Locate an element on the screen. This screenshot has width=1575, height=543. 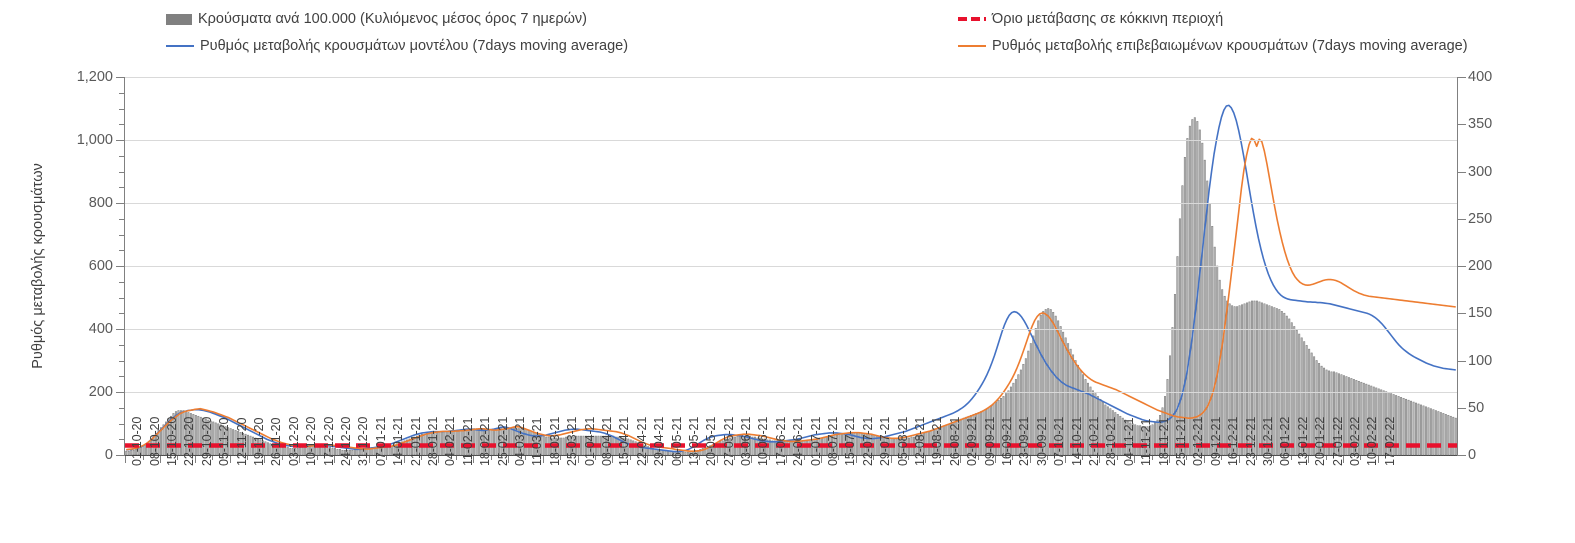
legend-item-red-zone-threshold: Όριο μετάβασης σε κόκκινη περιοχή is located at coordinates (1090, 19).